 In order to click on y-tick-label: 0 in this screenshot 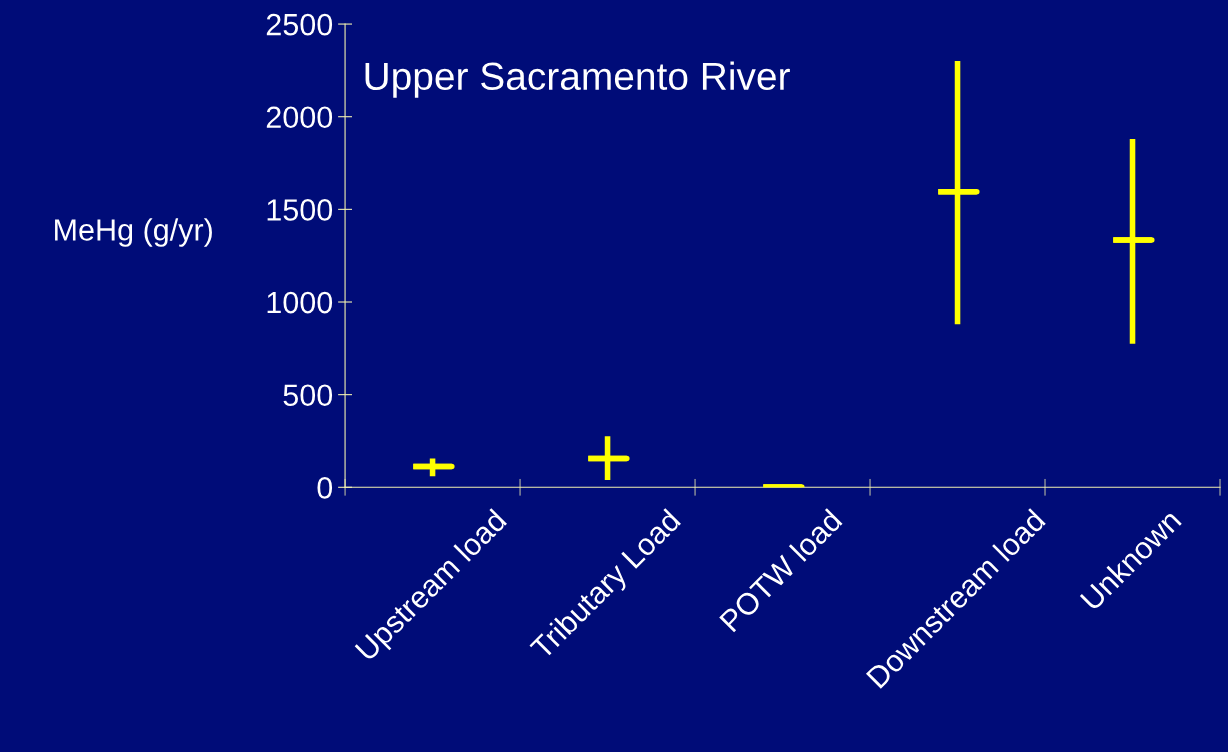, I will do `click(325, 488)`.